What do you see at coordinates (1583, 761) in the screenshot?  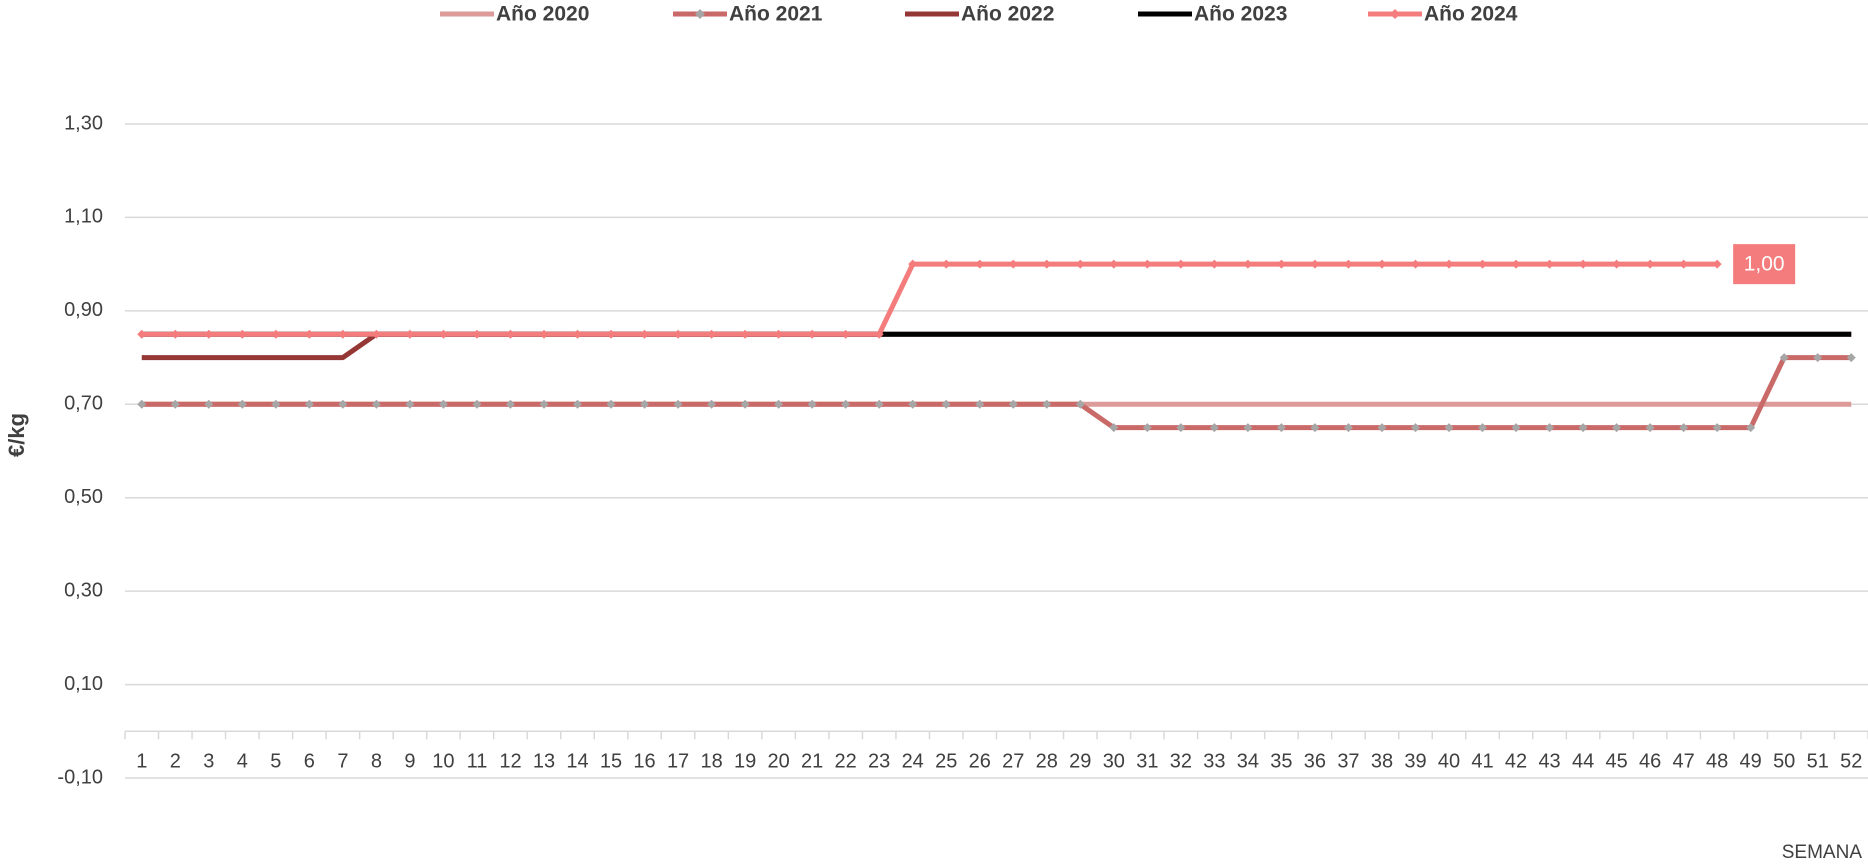 I see `x-tick-label: 44` at bounding box center [1583, 761].